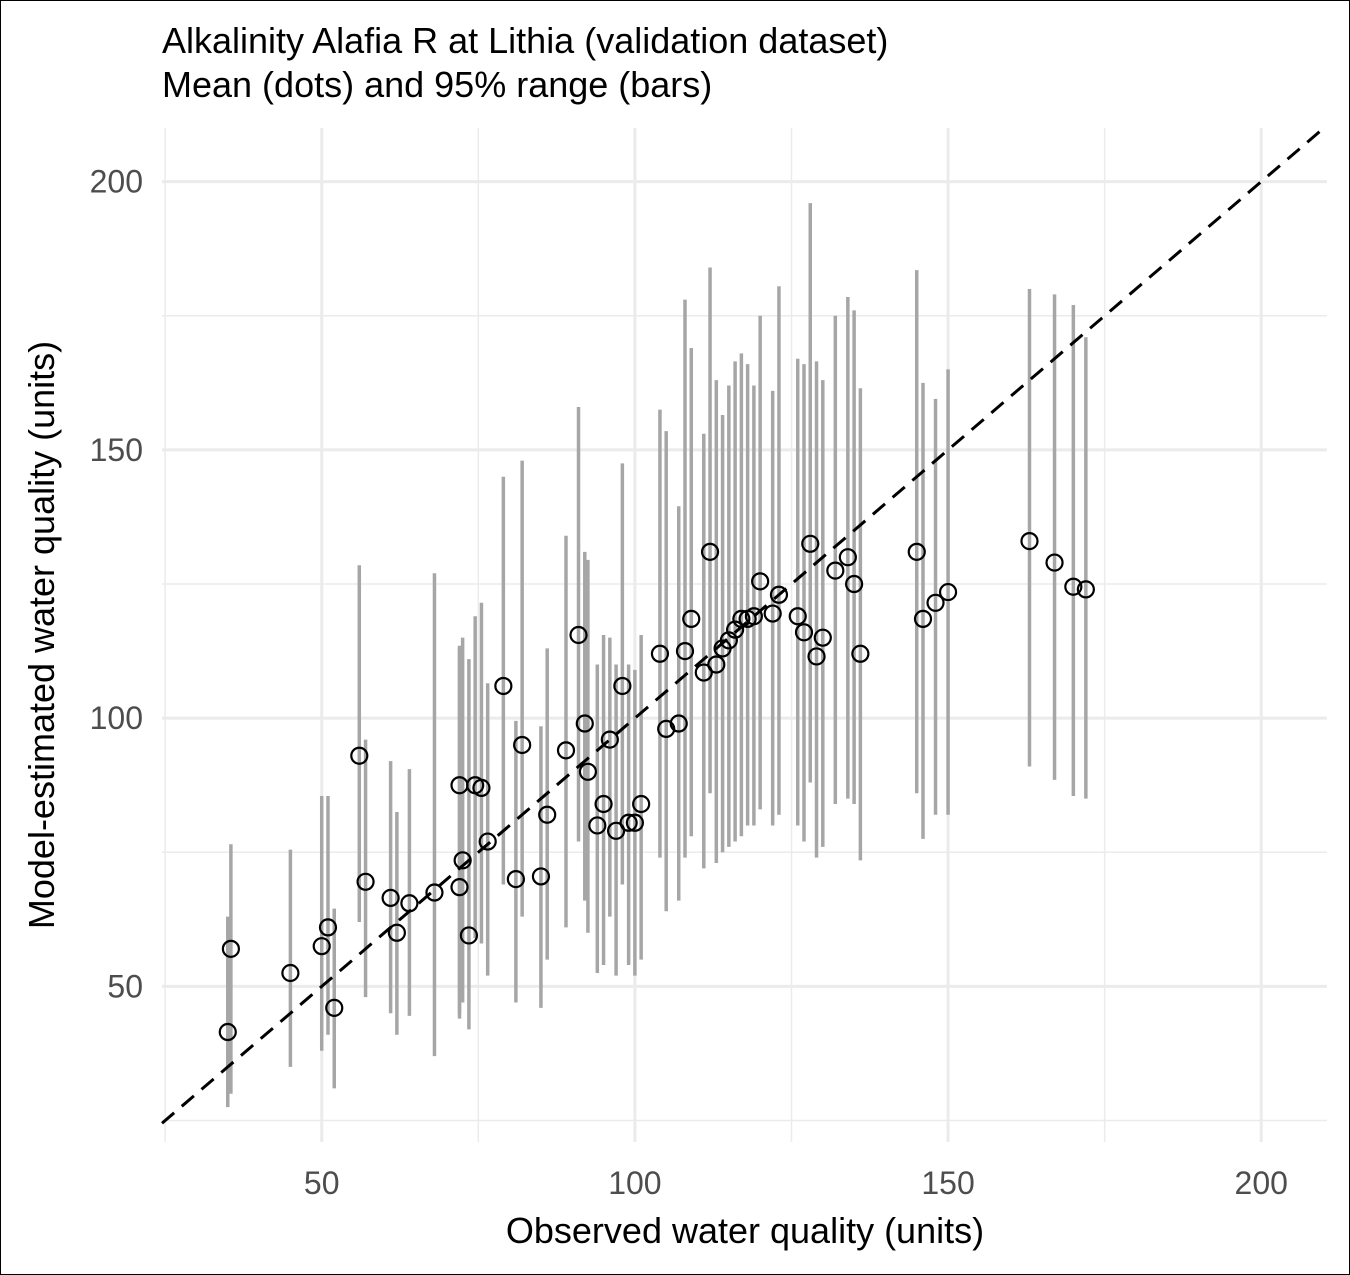 Image resolution: width=1350 pixels, height=1275 pixels. What do you see at coordinates (125, 986) in the screenshot?
I see `y-tick-label: 50` at bounding box center [125, 986].